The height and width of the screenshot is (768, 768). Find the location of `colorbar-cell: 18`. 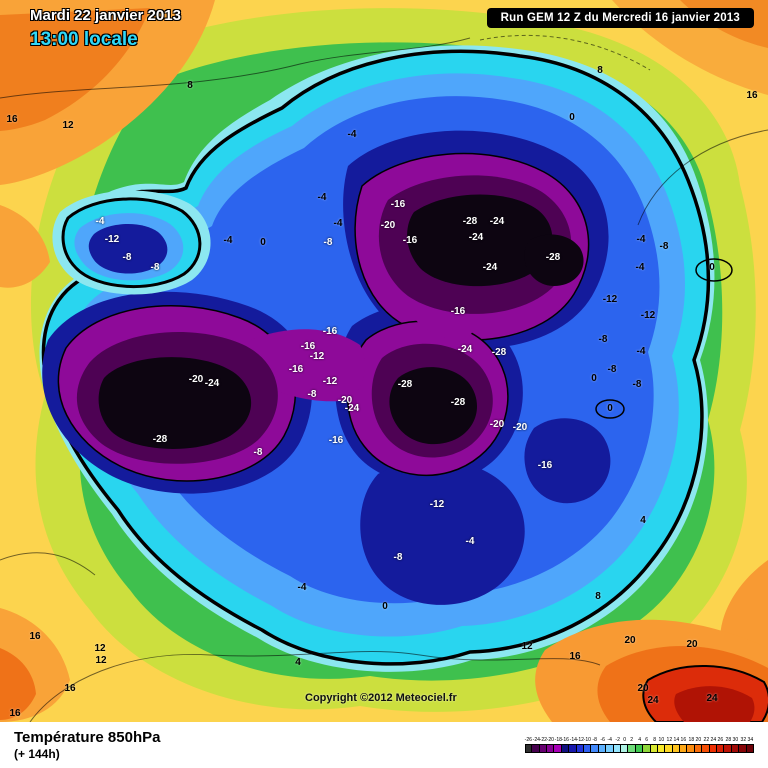

colorbar-cell: 18 is located at coordinates (691, 745).